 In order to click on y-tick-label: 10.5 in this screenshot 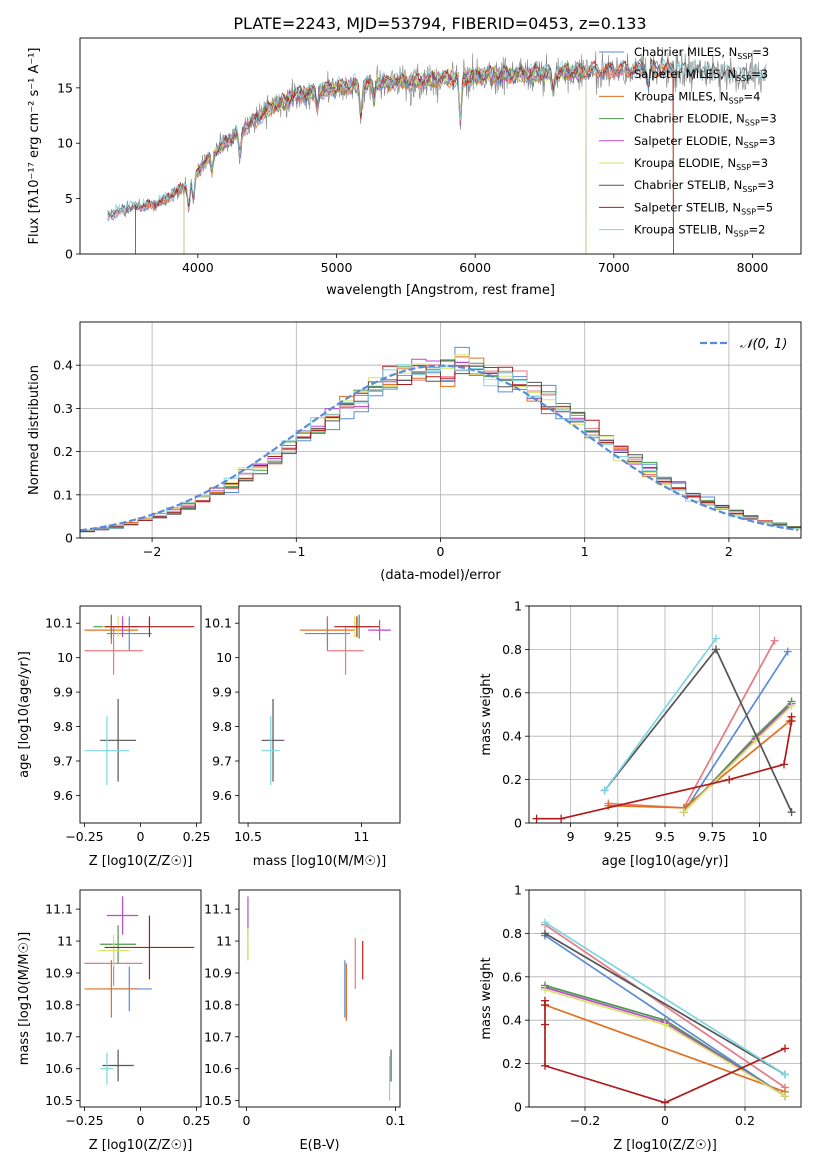, I will do `click(218, 1100)`.